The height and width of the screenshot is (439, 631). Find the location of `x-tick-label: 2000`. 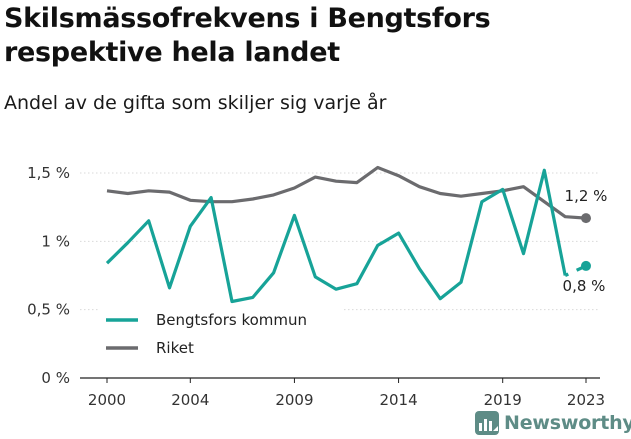

x-tick-label: 2000 is located at coordinates (107, 400).